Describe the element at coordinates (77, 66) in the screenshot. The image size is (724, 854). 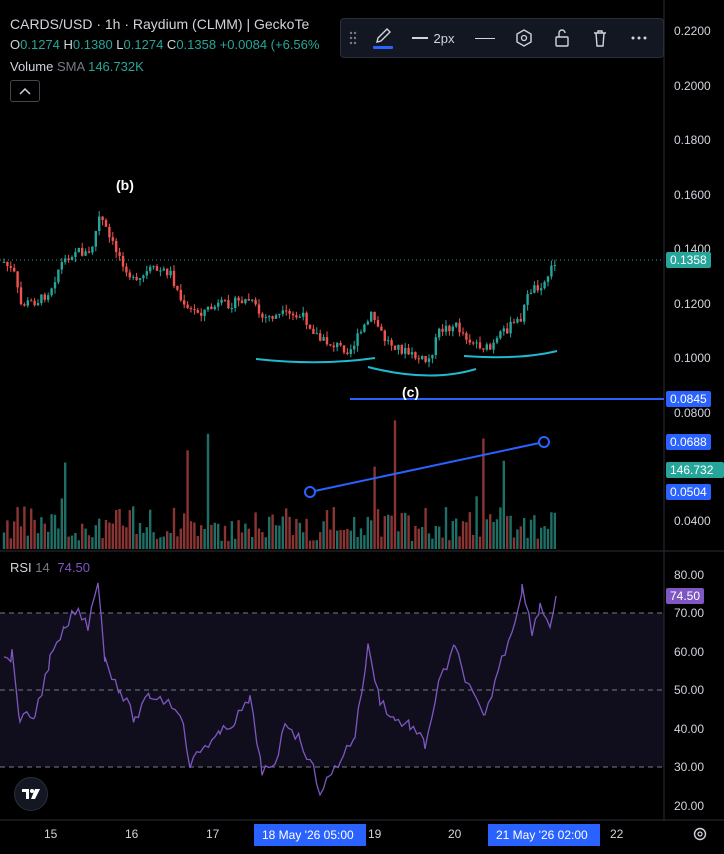
I see `volume-legend: Volume SMA 146.732K` at that location.